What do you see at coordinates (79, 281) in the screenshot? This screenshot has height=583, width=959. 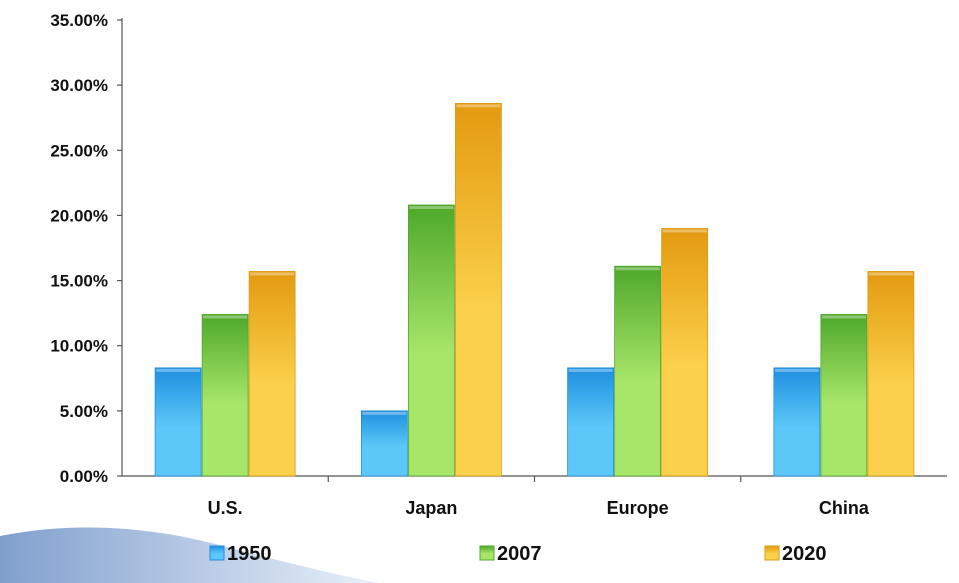 I see `y-tick-label: 15.00%` at bounding box center [79, 281].